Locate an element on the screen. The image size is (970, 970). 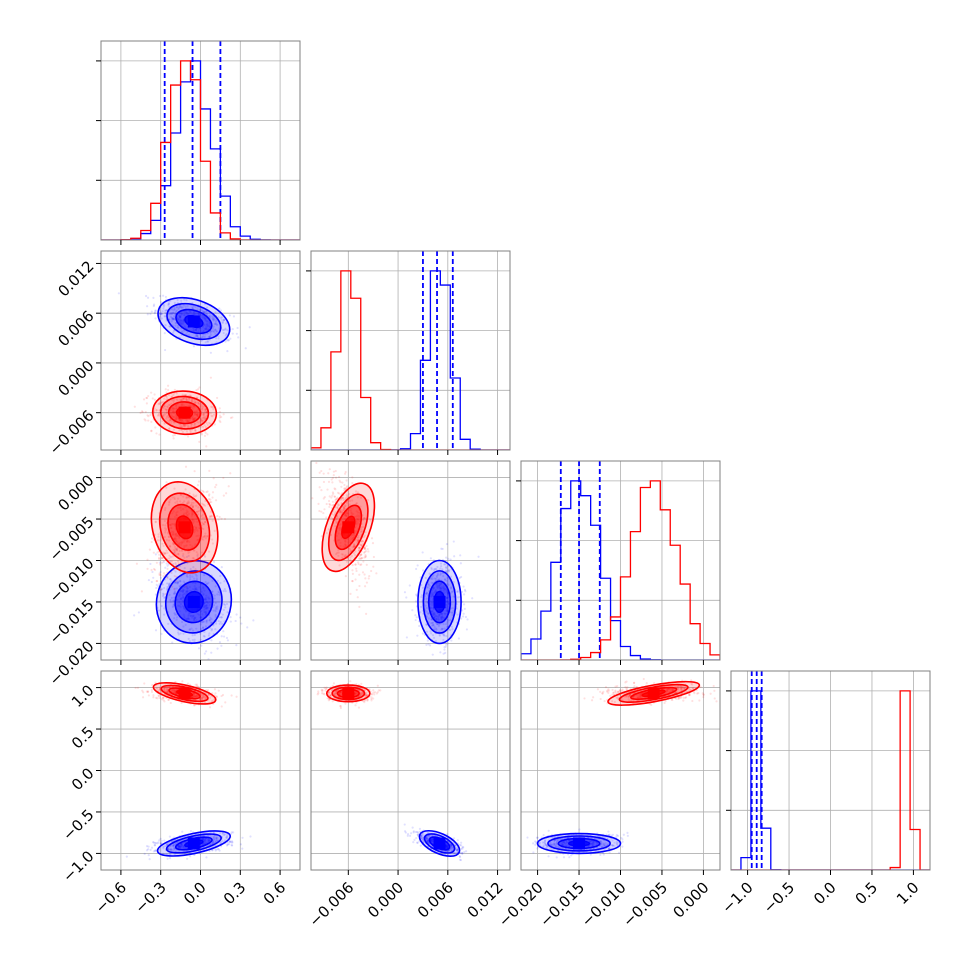
y-tick-label: 0.5 is located at coordinates (83, 738).